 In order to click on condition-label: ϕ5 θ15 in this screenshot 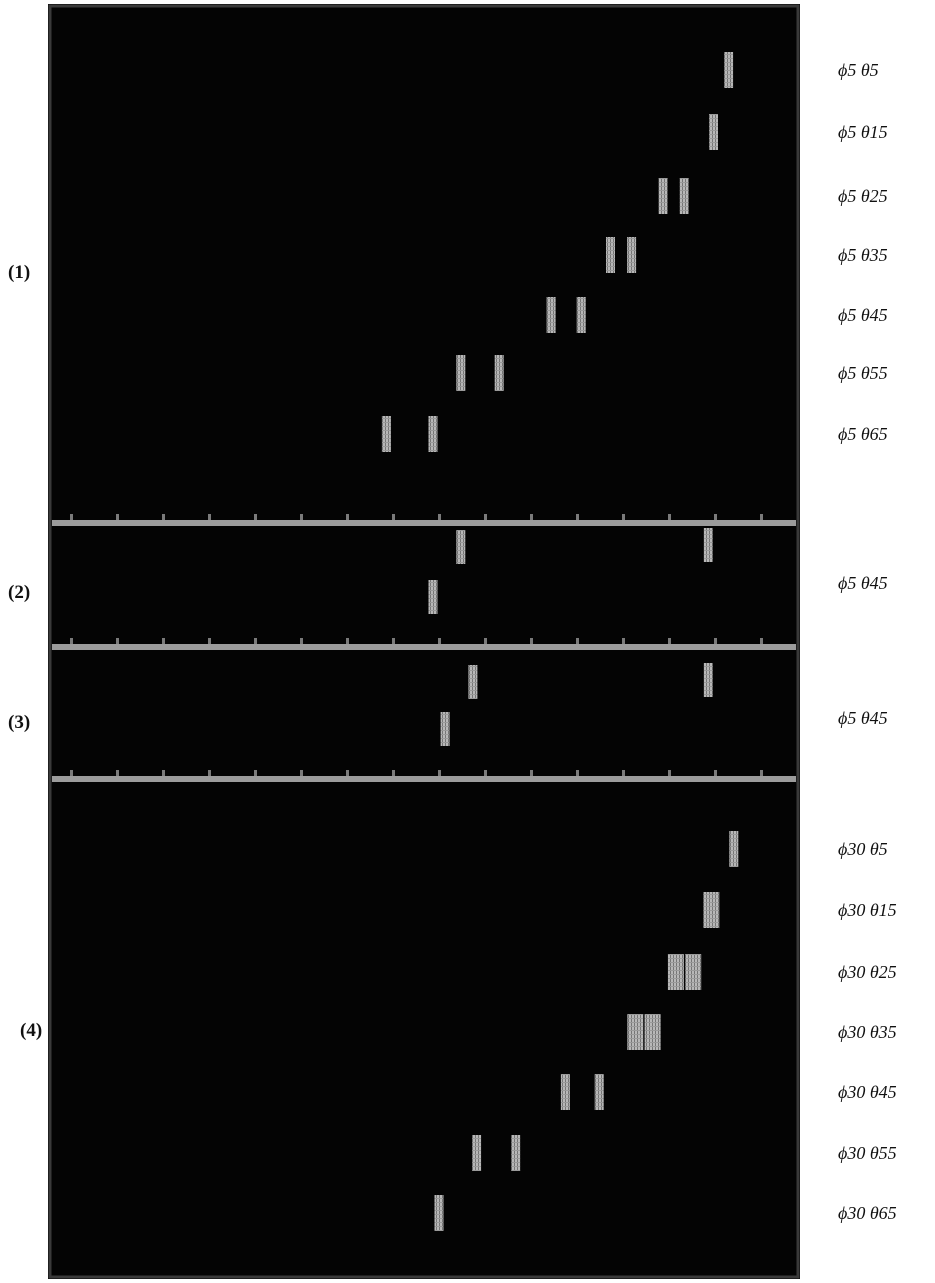, I will do `click(863, 132)`.